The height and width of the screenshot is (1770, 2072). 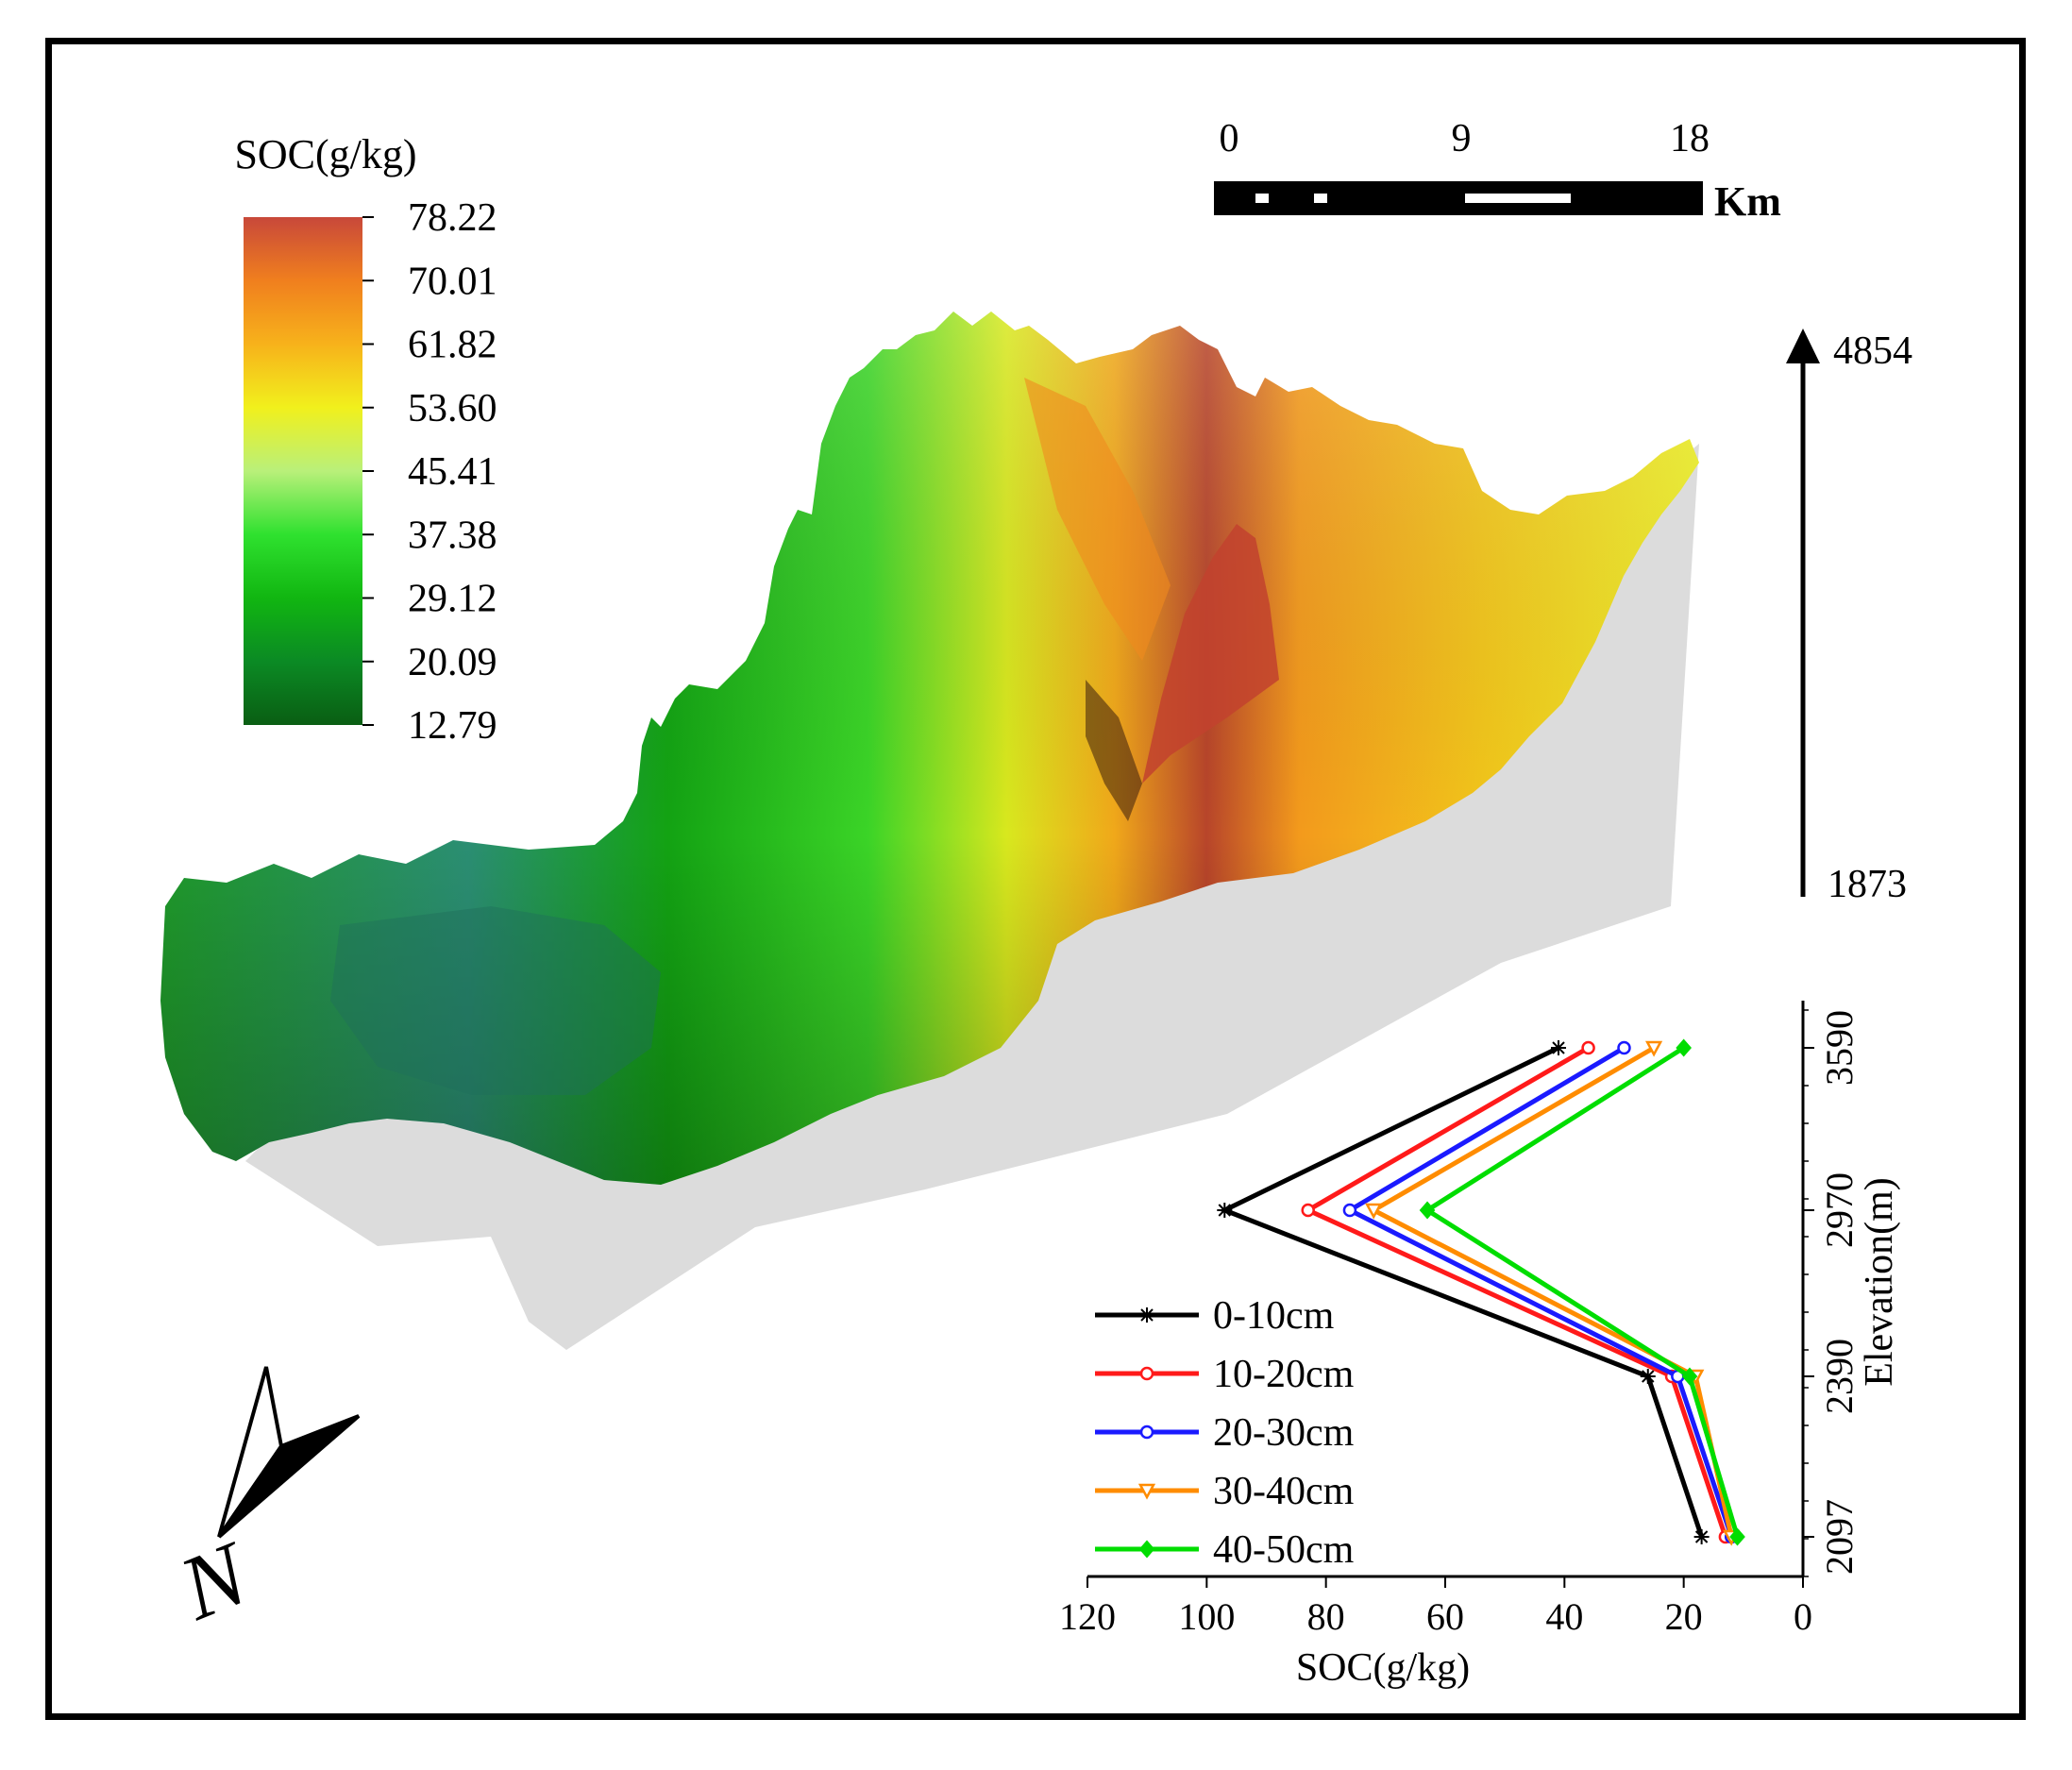 I want to click on scale-label-0: 0, so click(x=1229, y=138).